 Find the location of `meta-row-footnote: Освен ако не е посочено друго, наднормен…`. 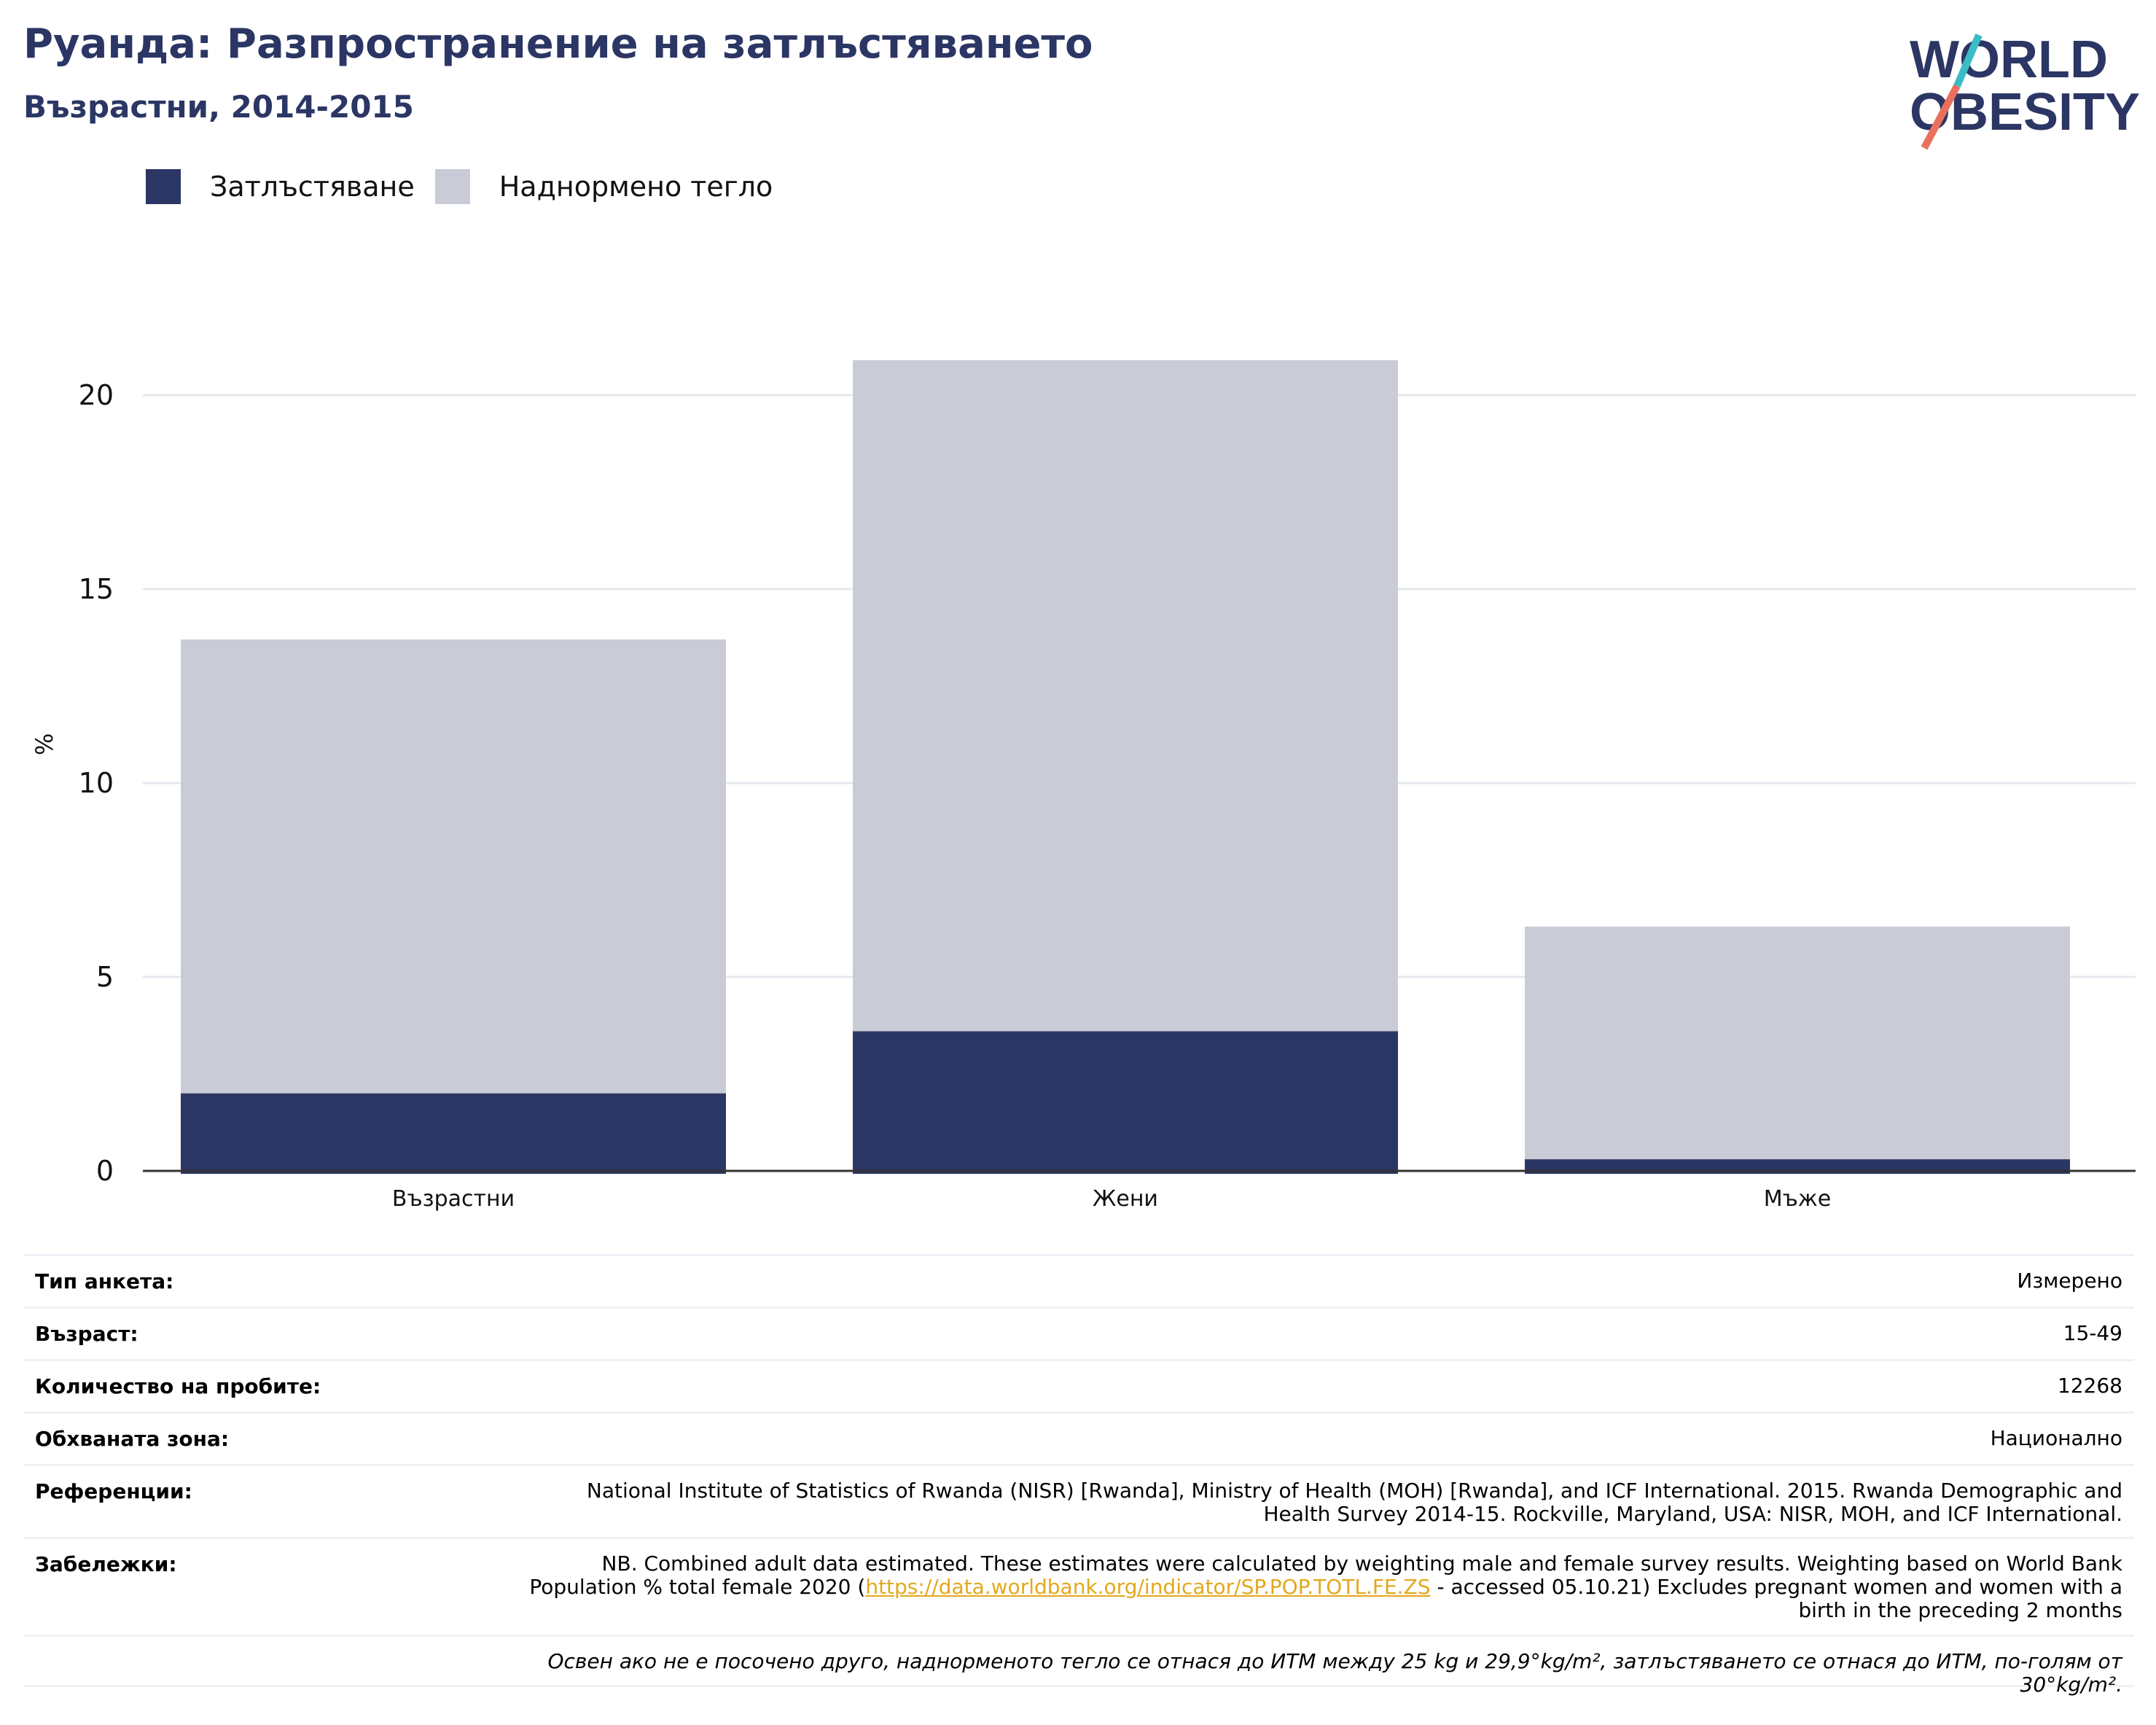

meta-row-footnote: Освен ако не е посочено друго, наднормен… is located at coordinates (1079, 1666).